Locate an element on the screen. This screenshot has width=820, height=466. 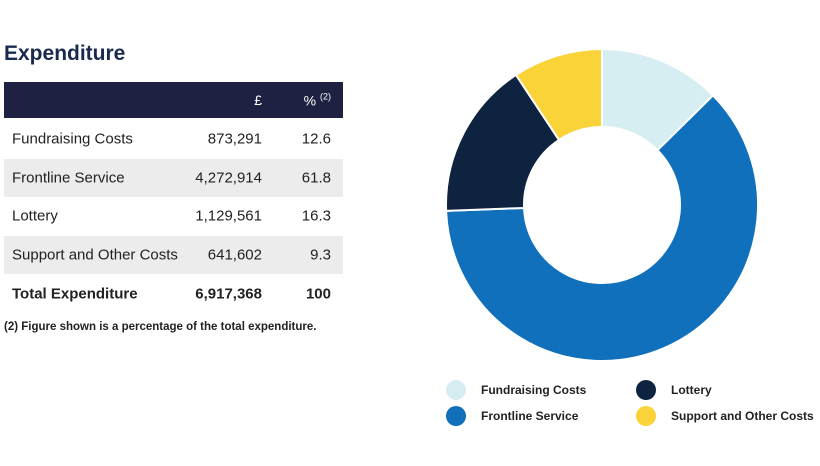
table-header: £ % (2) is located at coordinates (173, 100).